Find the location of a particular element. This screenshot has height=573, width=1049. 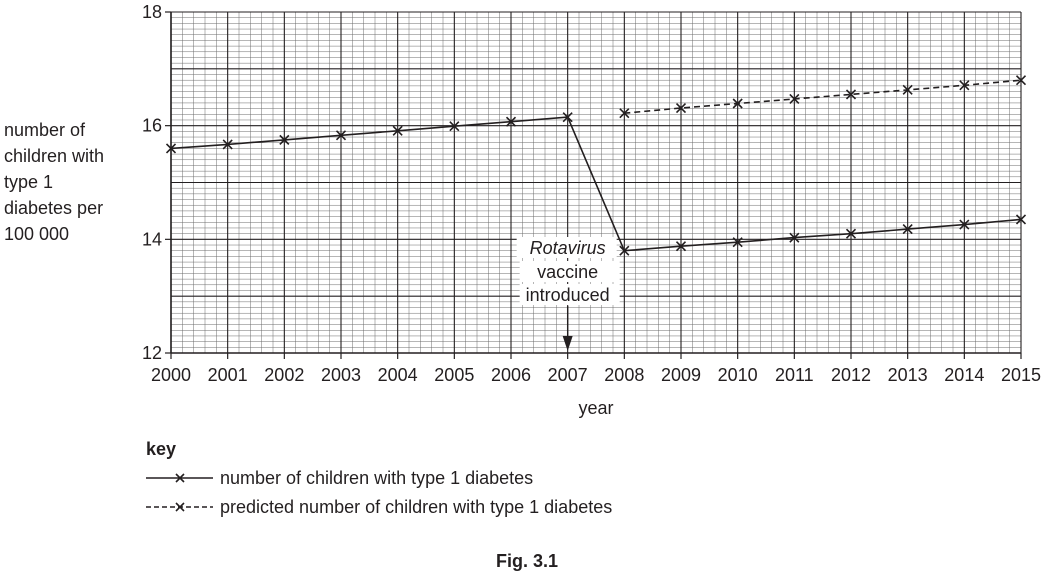

x-tick-label: 2004 is located at coordinates (398, 375).